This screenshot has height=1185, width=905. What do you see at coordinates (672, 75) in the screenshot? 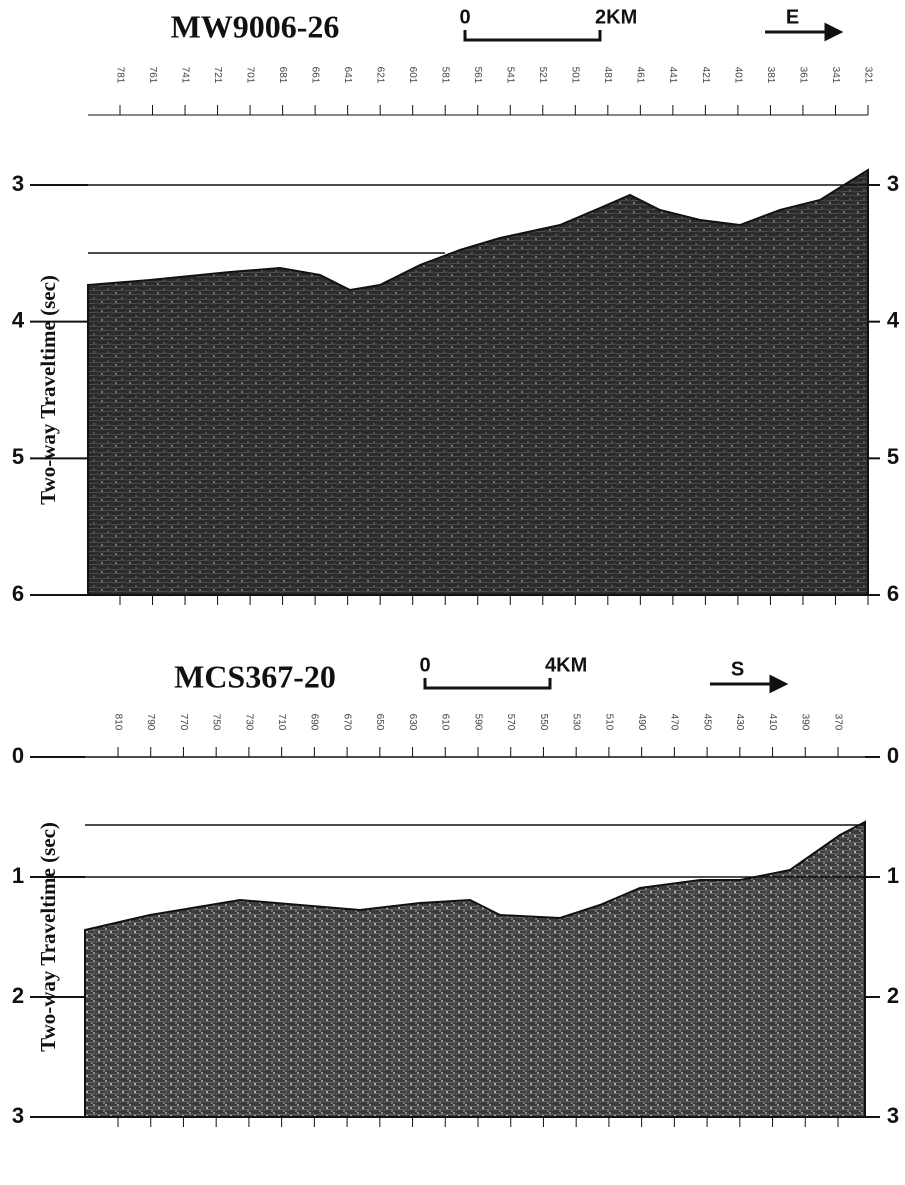
I see `shot-point-label: 441` at bounding box center [672, 75].